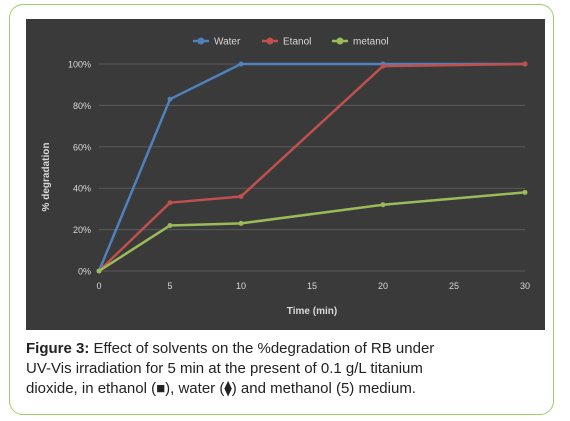 The image size is (570, 421). What do you see at coordinates (84, 272) in the screenshot?
I see `y-tick-label: 0%` at bounding box center [84, 272].